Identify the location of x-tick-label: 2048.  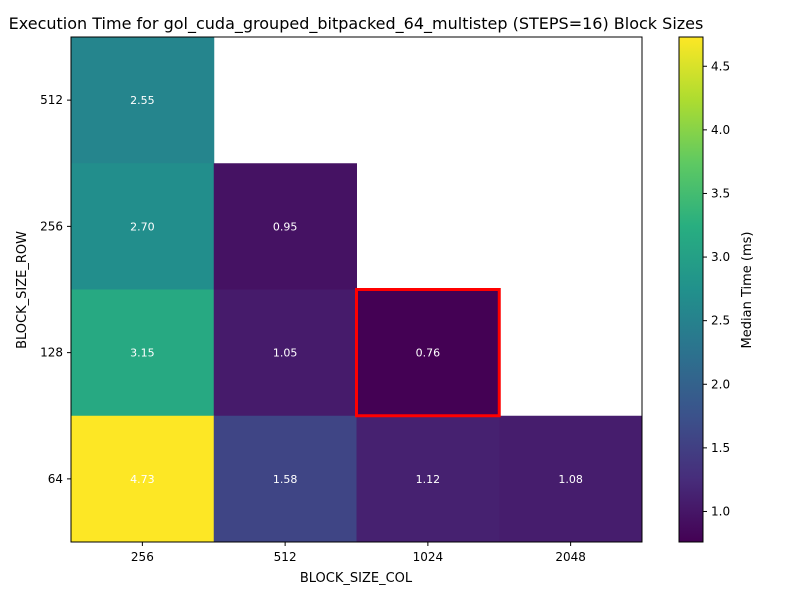
(570, 557).